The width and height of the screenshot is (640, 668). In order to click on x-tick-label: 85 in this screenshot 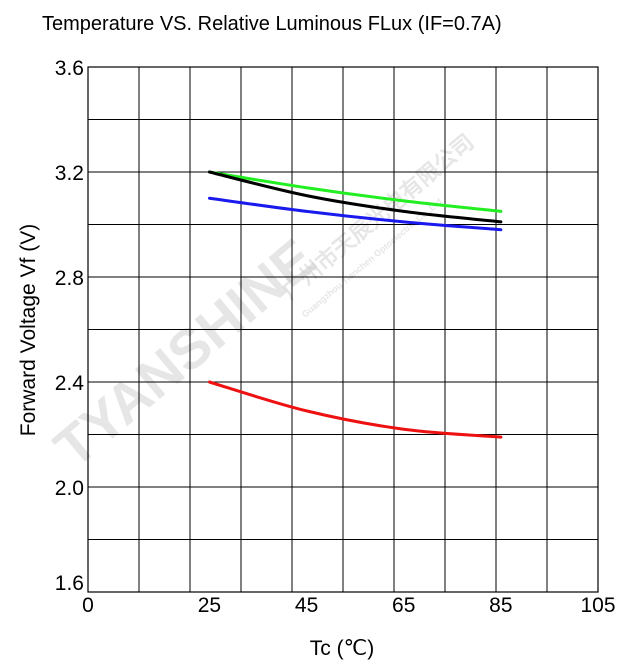, I will do `click(500, 605)`.